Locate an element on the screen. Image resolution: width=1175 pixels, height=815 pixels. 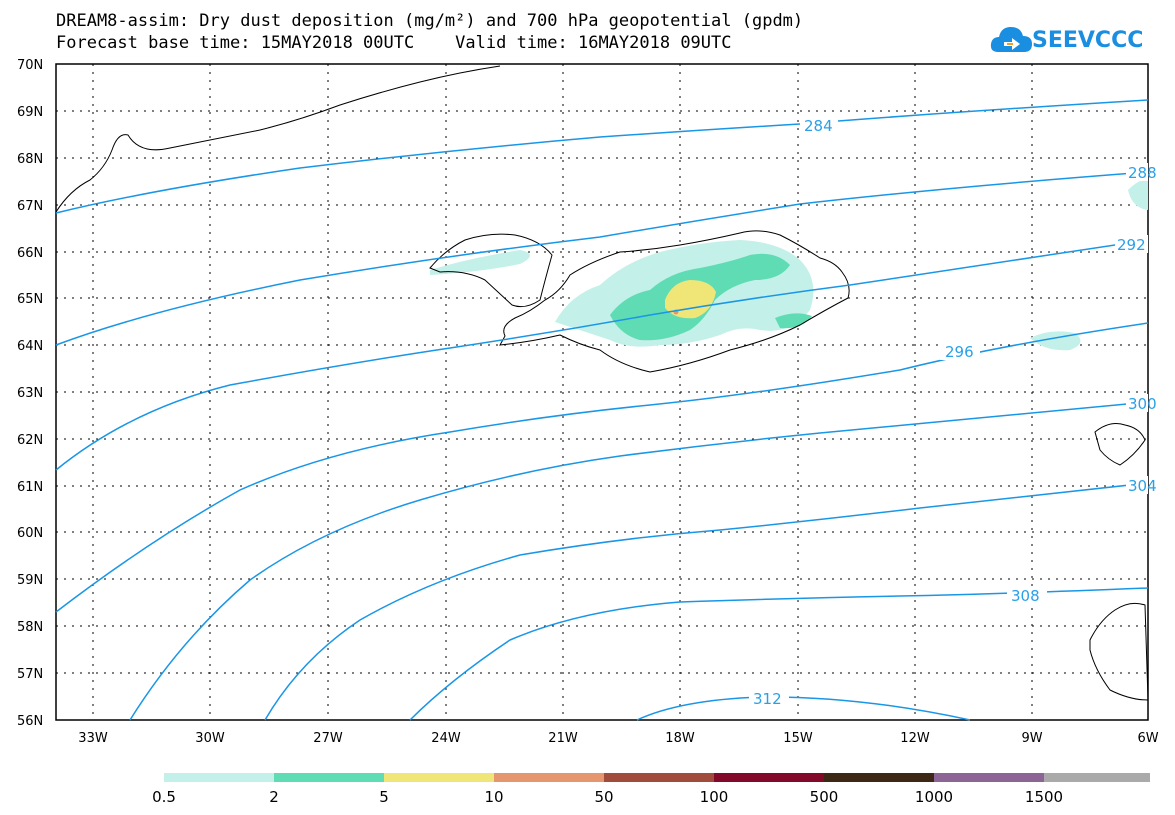
logo-text: SEEVCCC is located at coordinates (1088, 40).